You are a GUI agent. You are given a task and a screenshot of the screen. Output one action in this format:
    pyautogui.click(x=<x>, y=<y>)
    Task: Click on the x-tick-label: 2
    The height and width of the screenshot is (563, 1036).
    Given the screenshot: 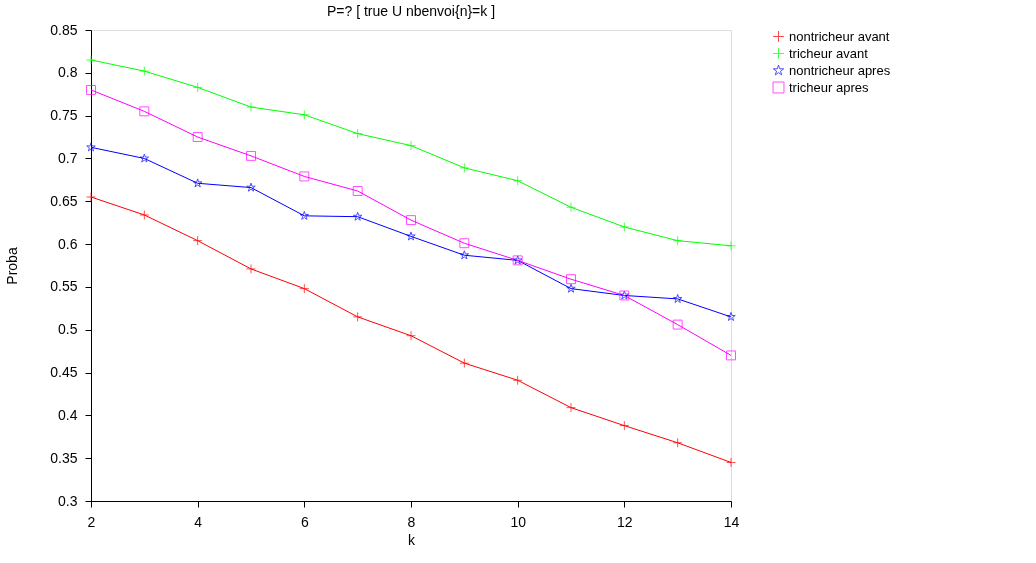 What is the action you would take?
    pyautogui.click(x=91, y=521)
    